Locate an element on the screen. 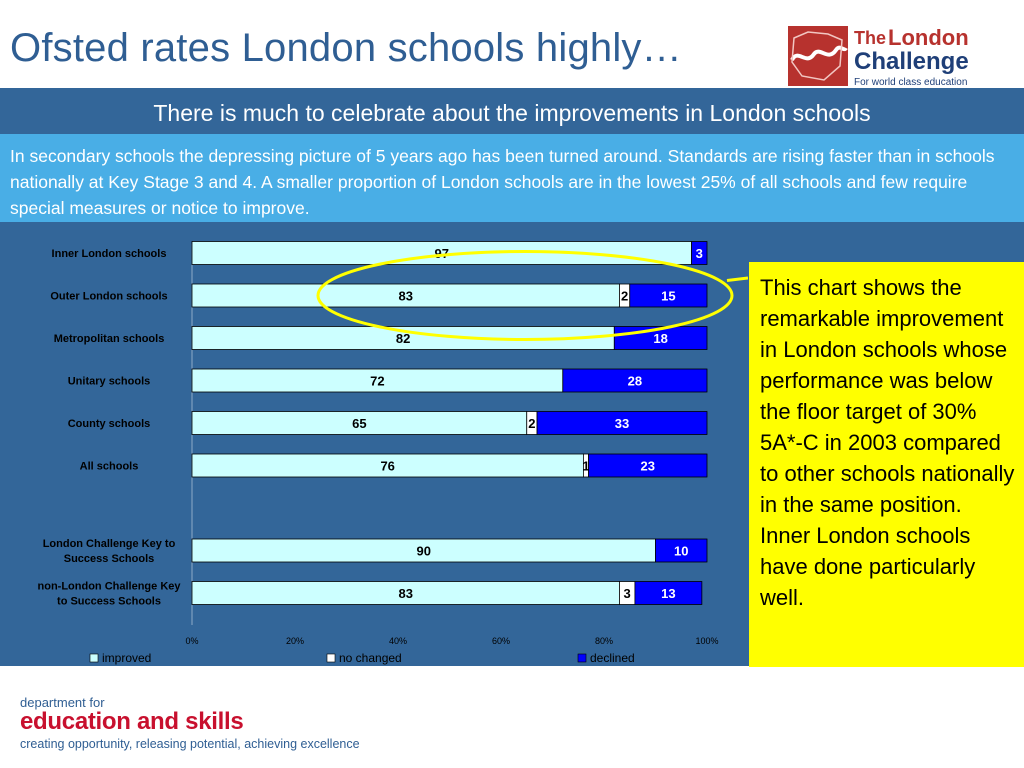 This screenshot has width=1024, height=768. legend-label: improved is located at coordinates (126, 658).